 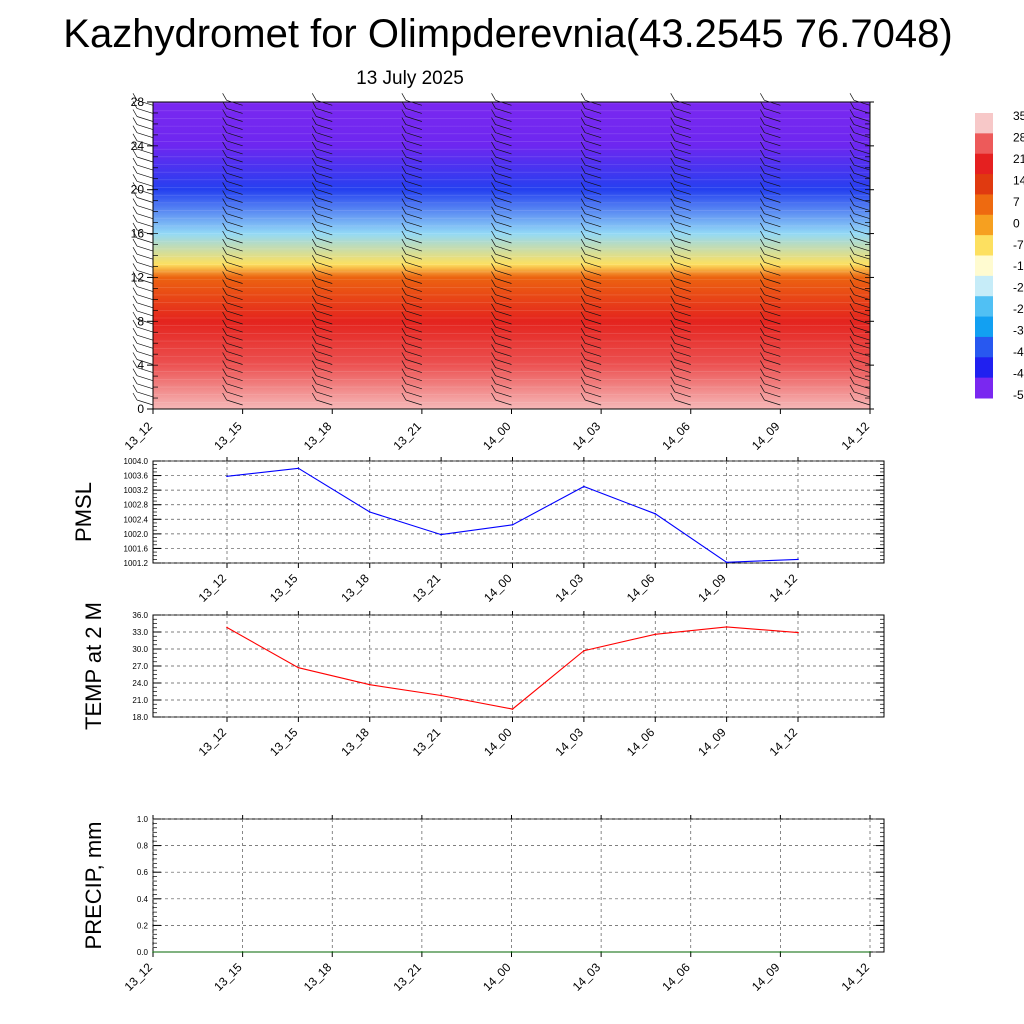 I want to click on y-tick-label: 1.0, so click(x=143, y=819).